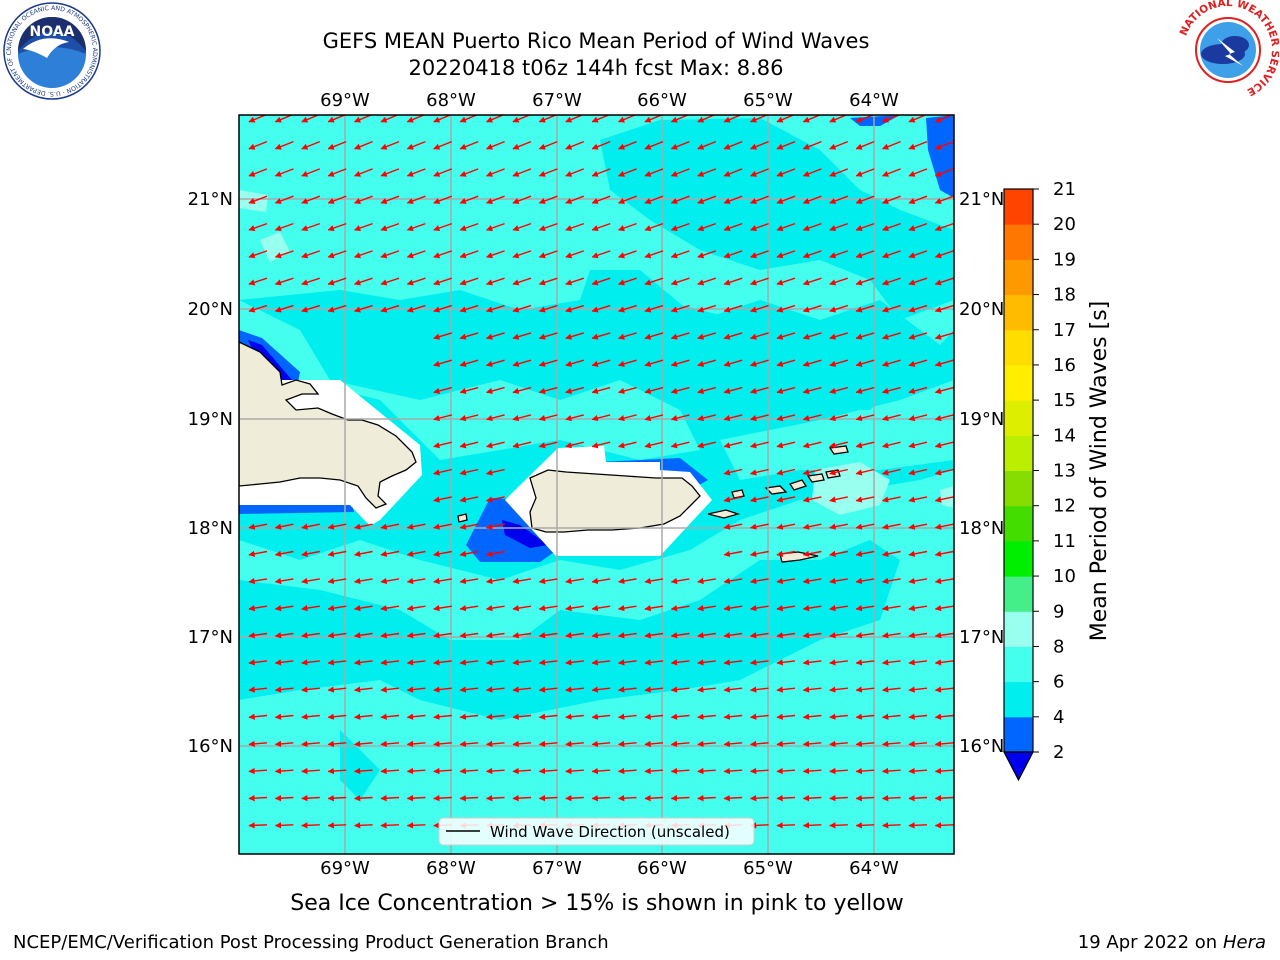 This screenshot has width=1280, height=960. What do you see at coordinates (1018, 766) in the screenshot?
I see `colorbar-under-extension` at bounding box center [1018, 766].